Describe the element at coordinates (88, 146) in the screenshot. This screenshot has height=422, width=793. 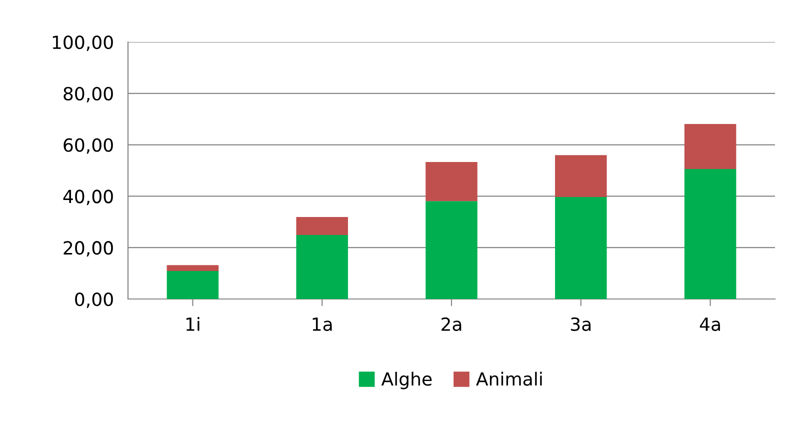
I see `y-tick-label: 60,00` at that location.